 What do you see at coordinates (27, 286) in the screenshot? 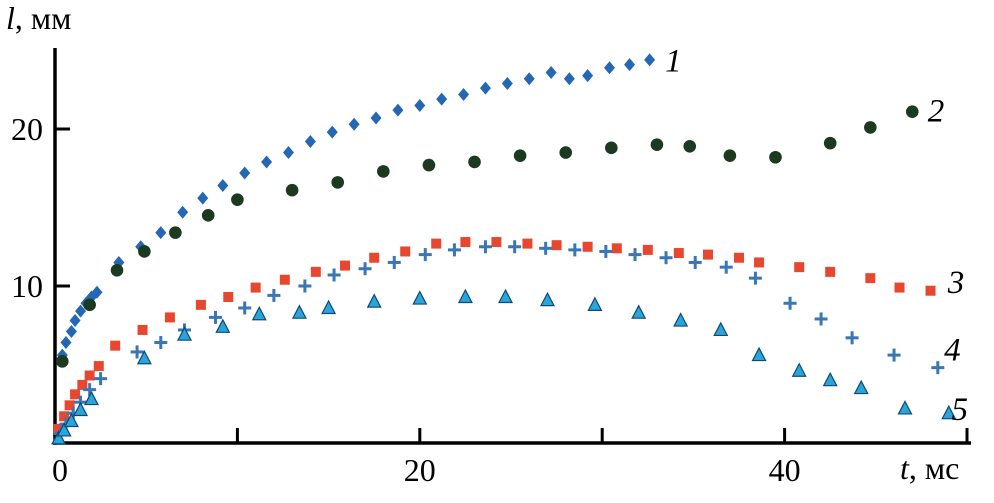
I see `y-tick-label: 10` at bounding box center [27, 286].